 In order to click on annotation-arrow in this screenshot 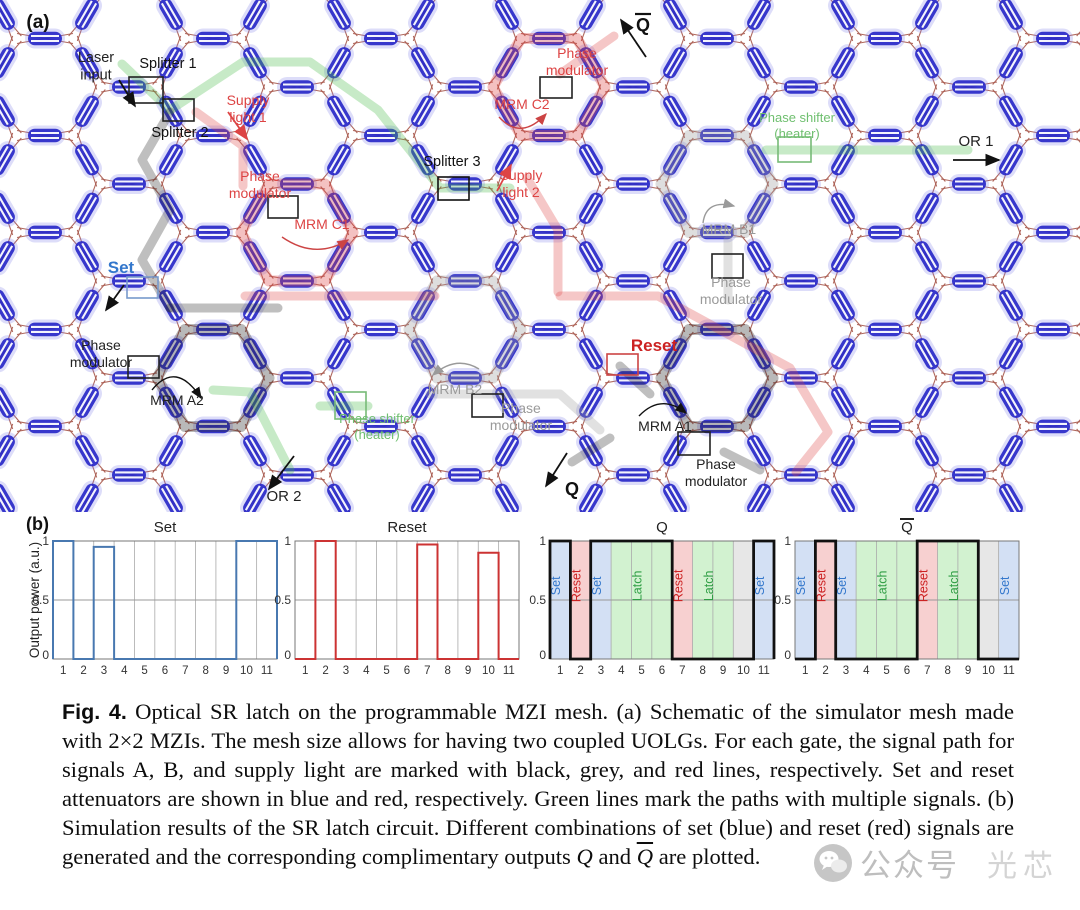, I will do `click(127, 93)`.